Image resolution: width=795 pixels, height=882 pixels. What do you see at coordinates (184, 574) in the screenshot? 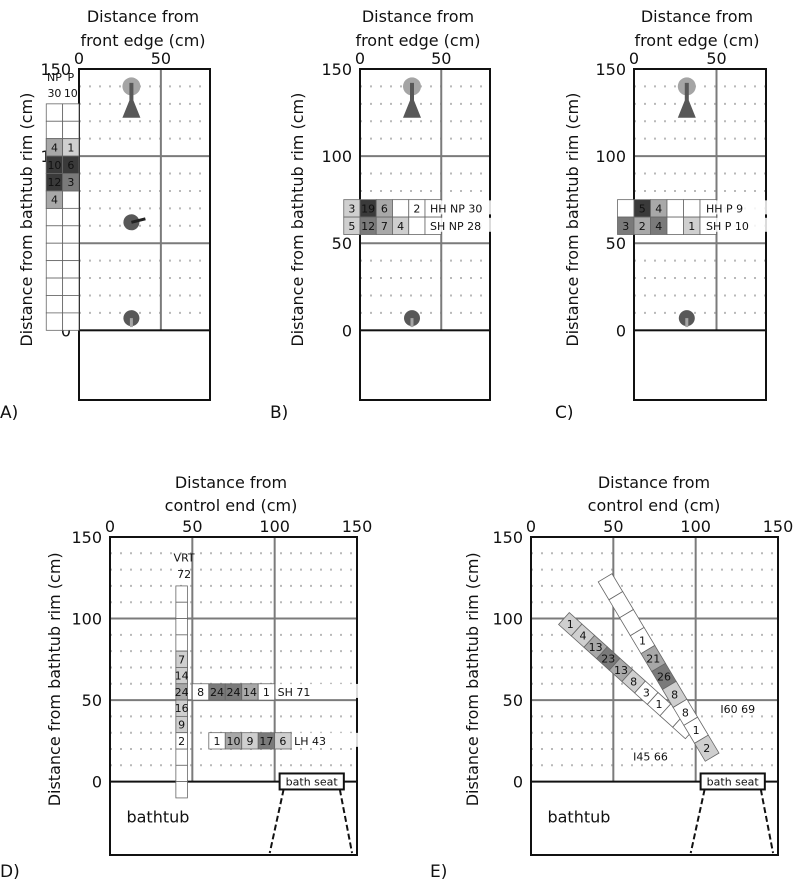
I see `vertical-bar-count: 72` at bounding box center [184, 574].